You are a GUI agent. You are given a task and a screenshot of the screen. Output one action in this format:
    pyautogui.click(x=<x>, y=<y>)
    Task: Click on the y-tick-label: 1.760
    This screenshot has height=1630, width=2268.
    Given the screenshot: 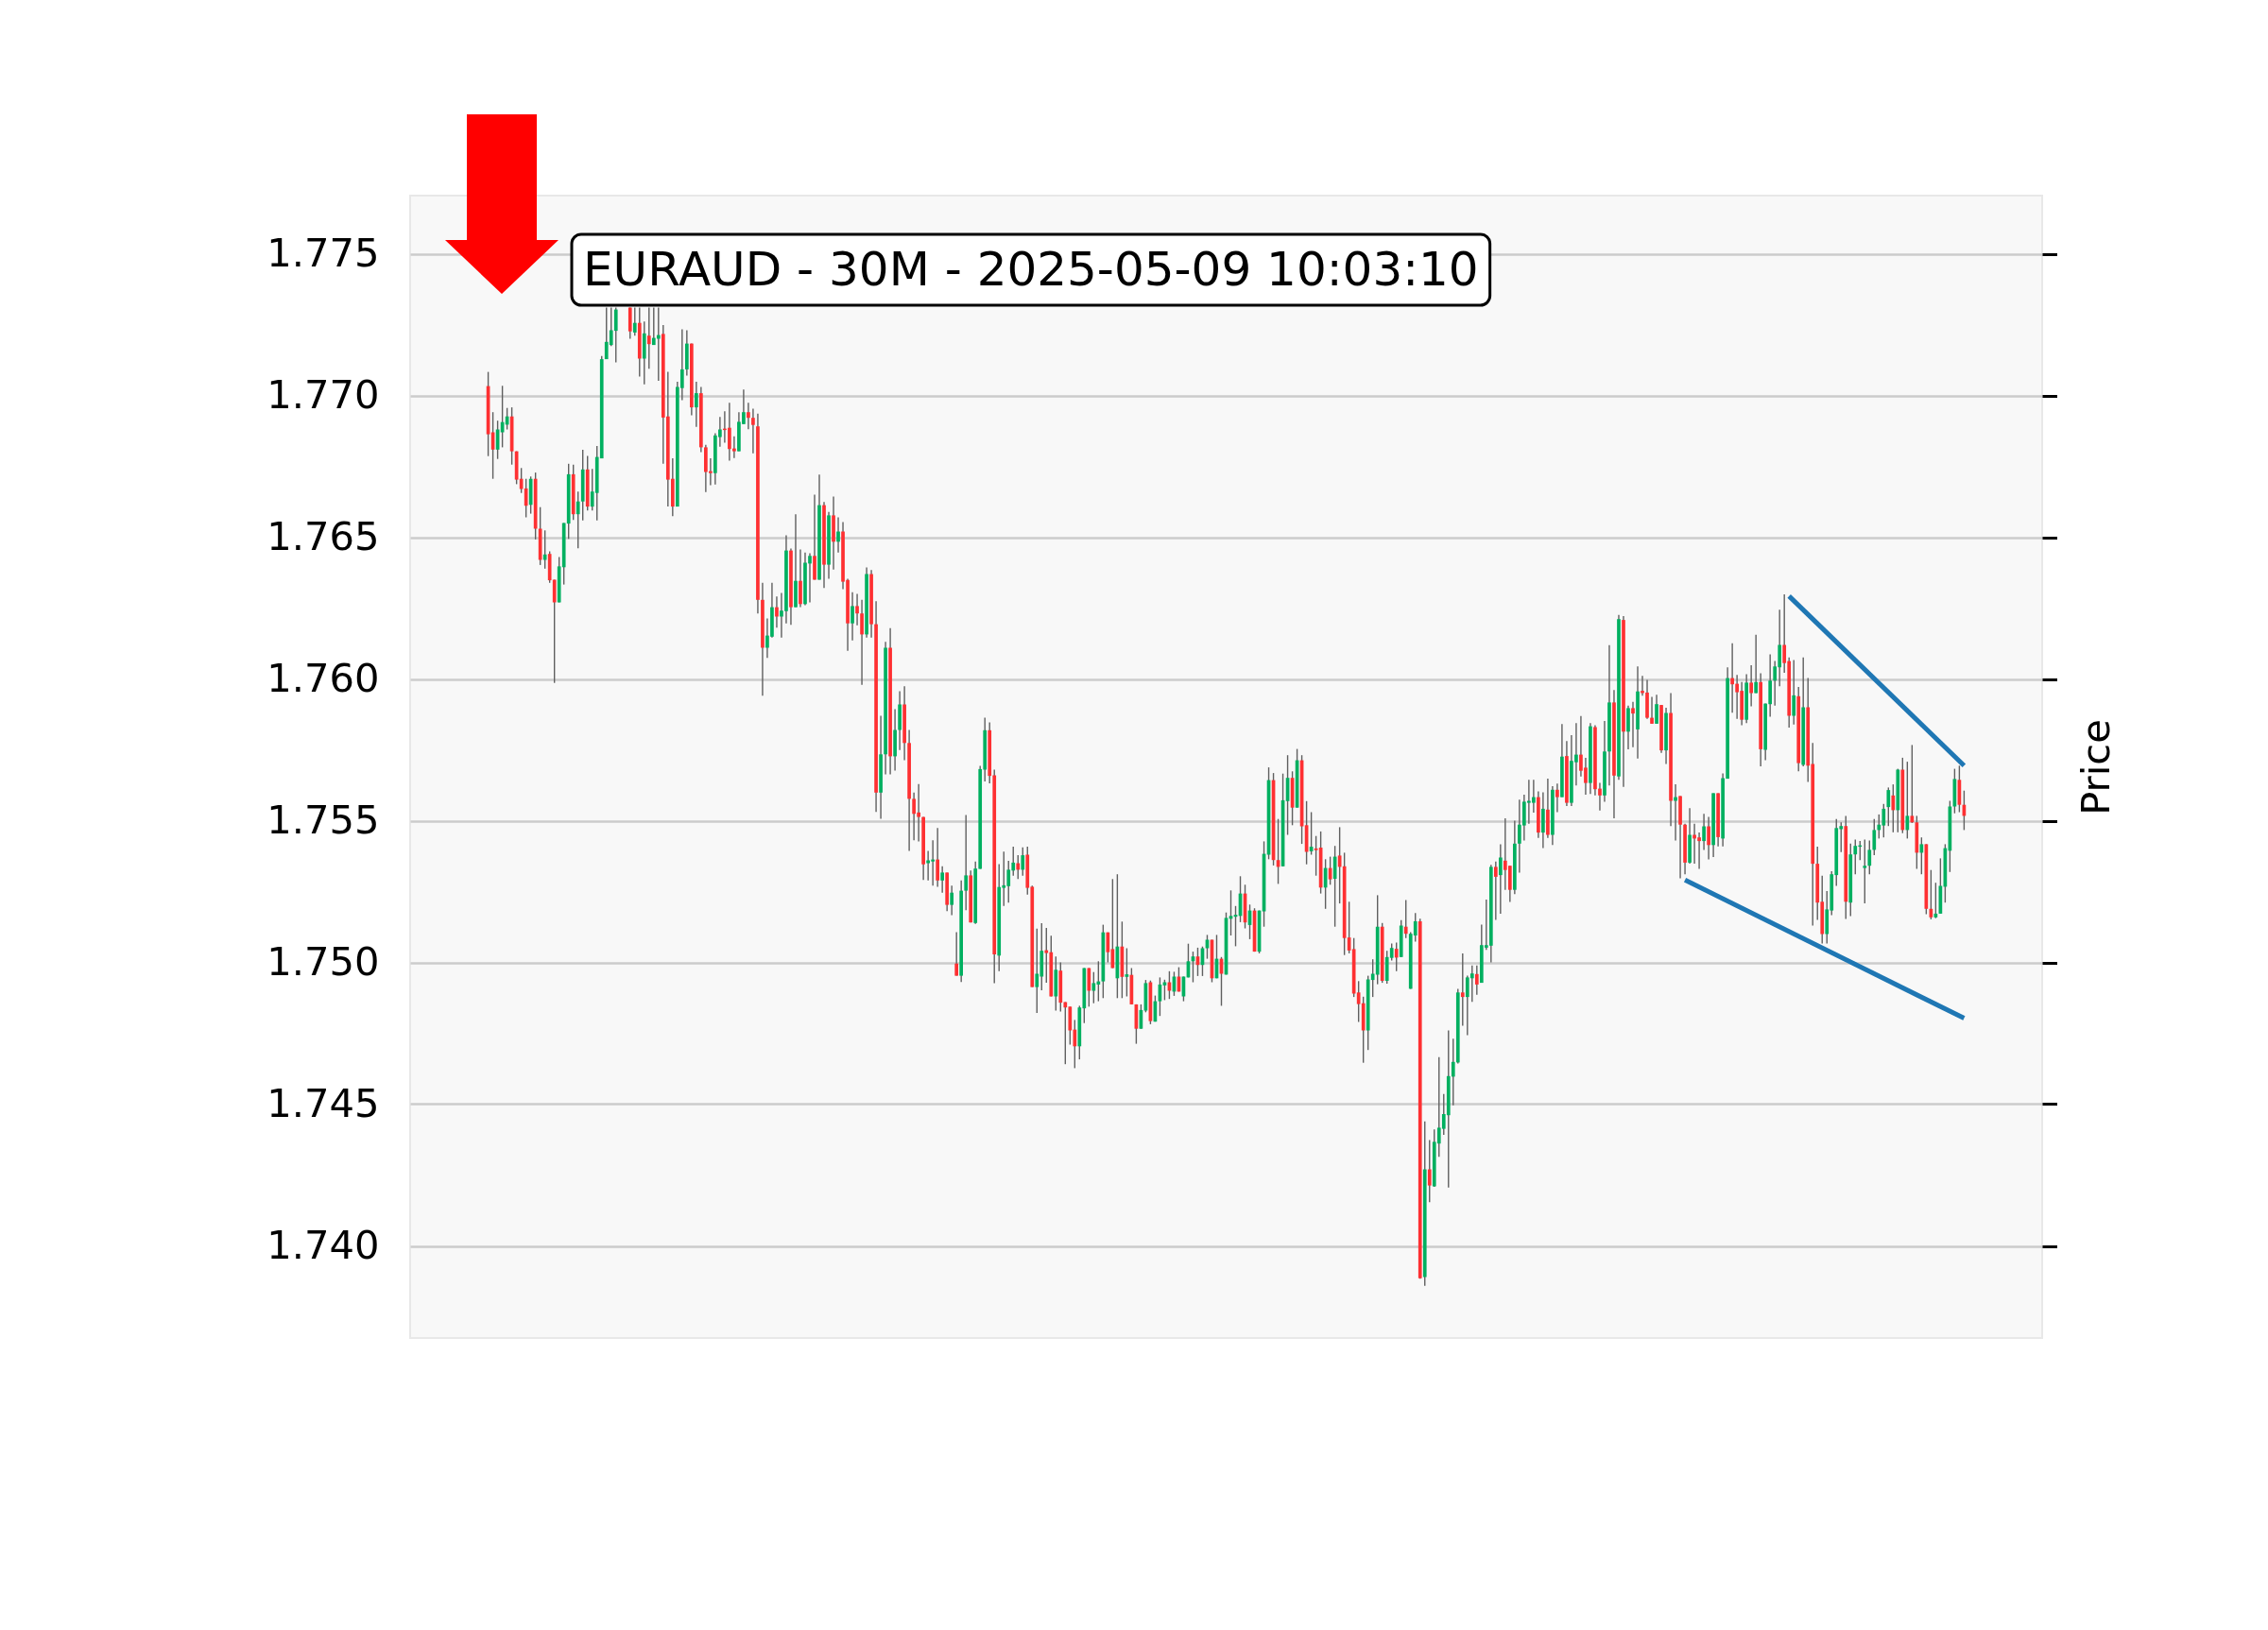 What is the action you would take?
    pyautogui.click(x=323, y=678)
    